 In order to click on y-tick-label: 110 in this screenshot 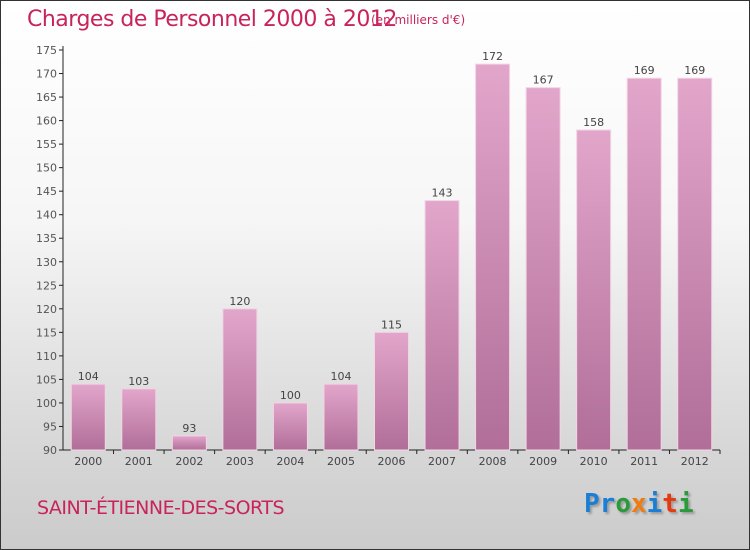, I will do `click(46, 356)`.